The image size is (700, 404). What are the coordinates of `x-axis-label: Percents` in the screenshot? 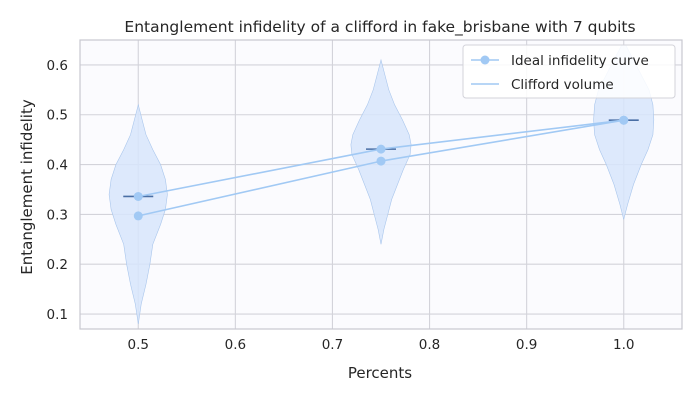 It's located at (380, 373).